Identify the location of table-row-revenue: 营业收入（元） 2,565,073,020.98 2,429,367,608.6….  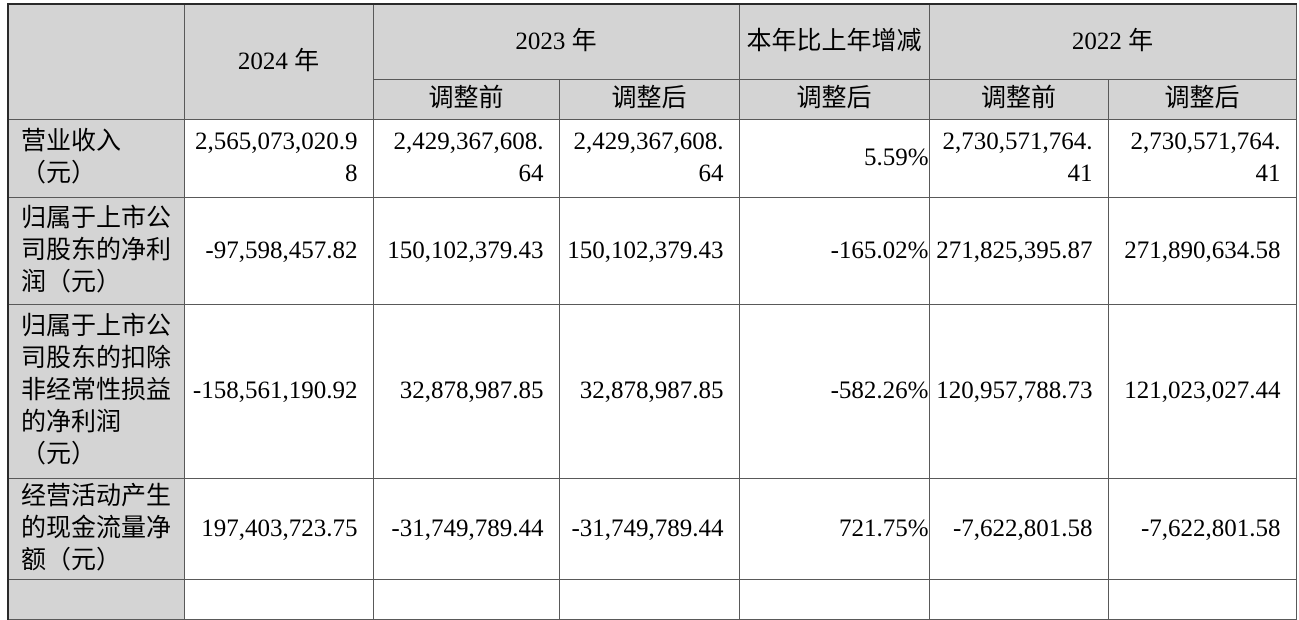
(652, 158).